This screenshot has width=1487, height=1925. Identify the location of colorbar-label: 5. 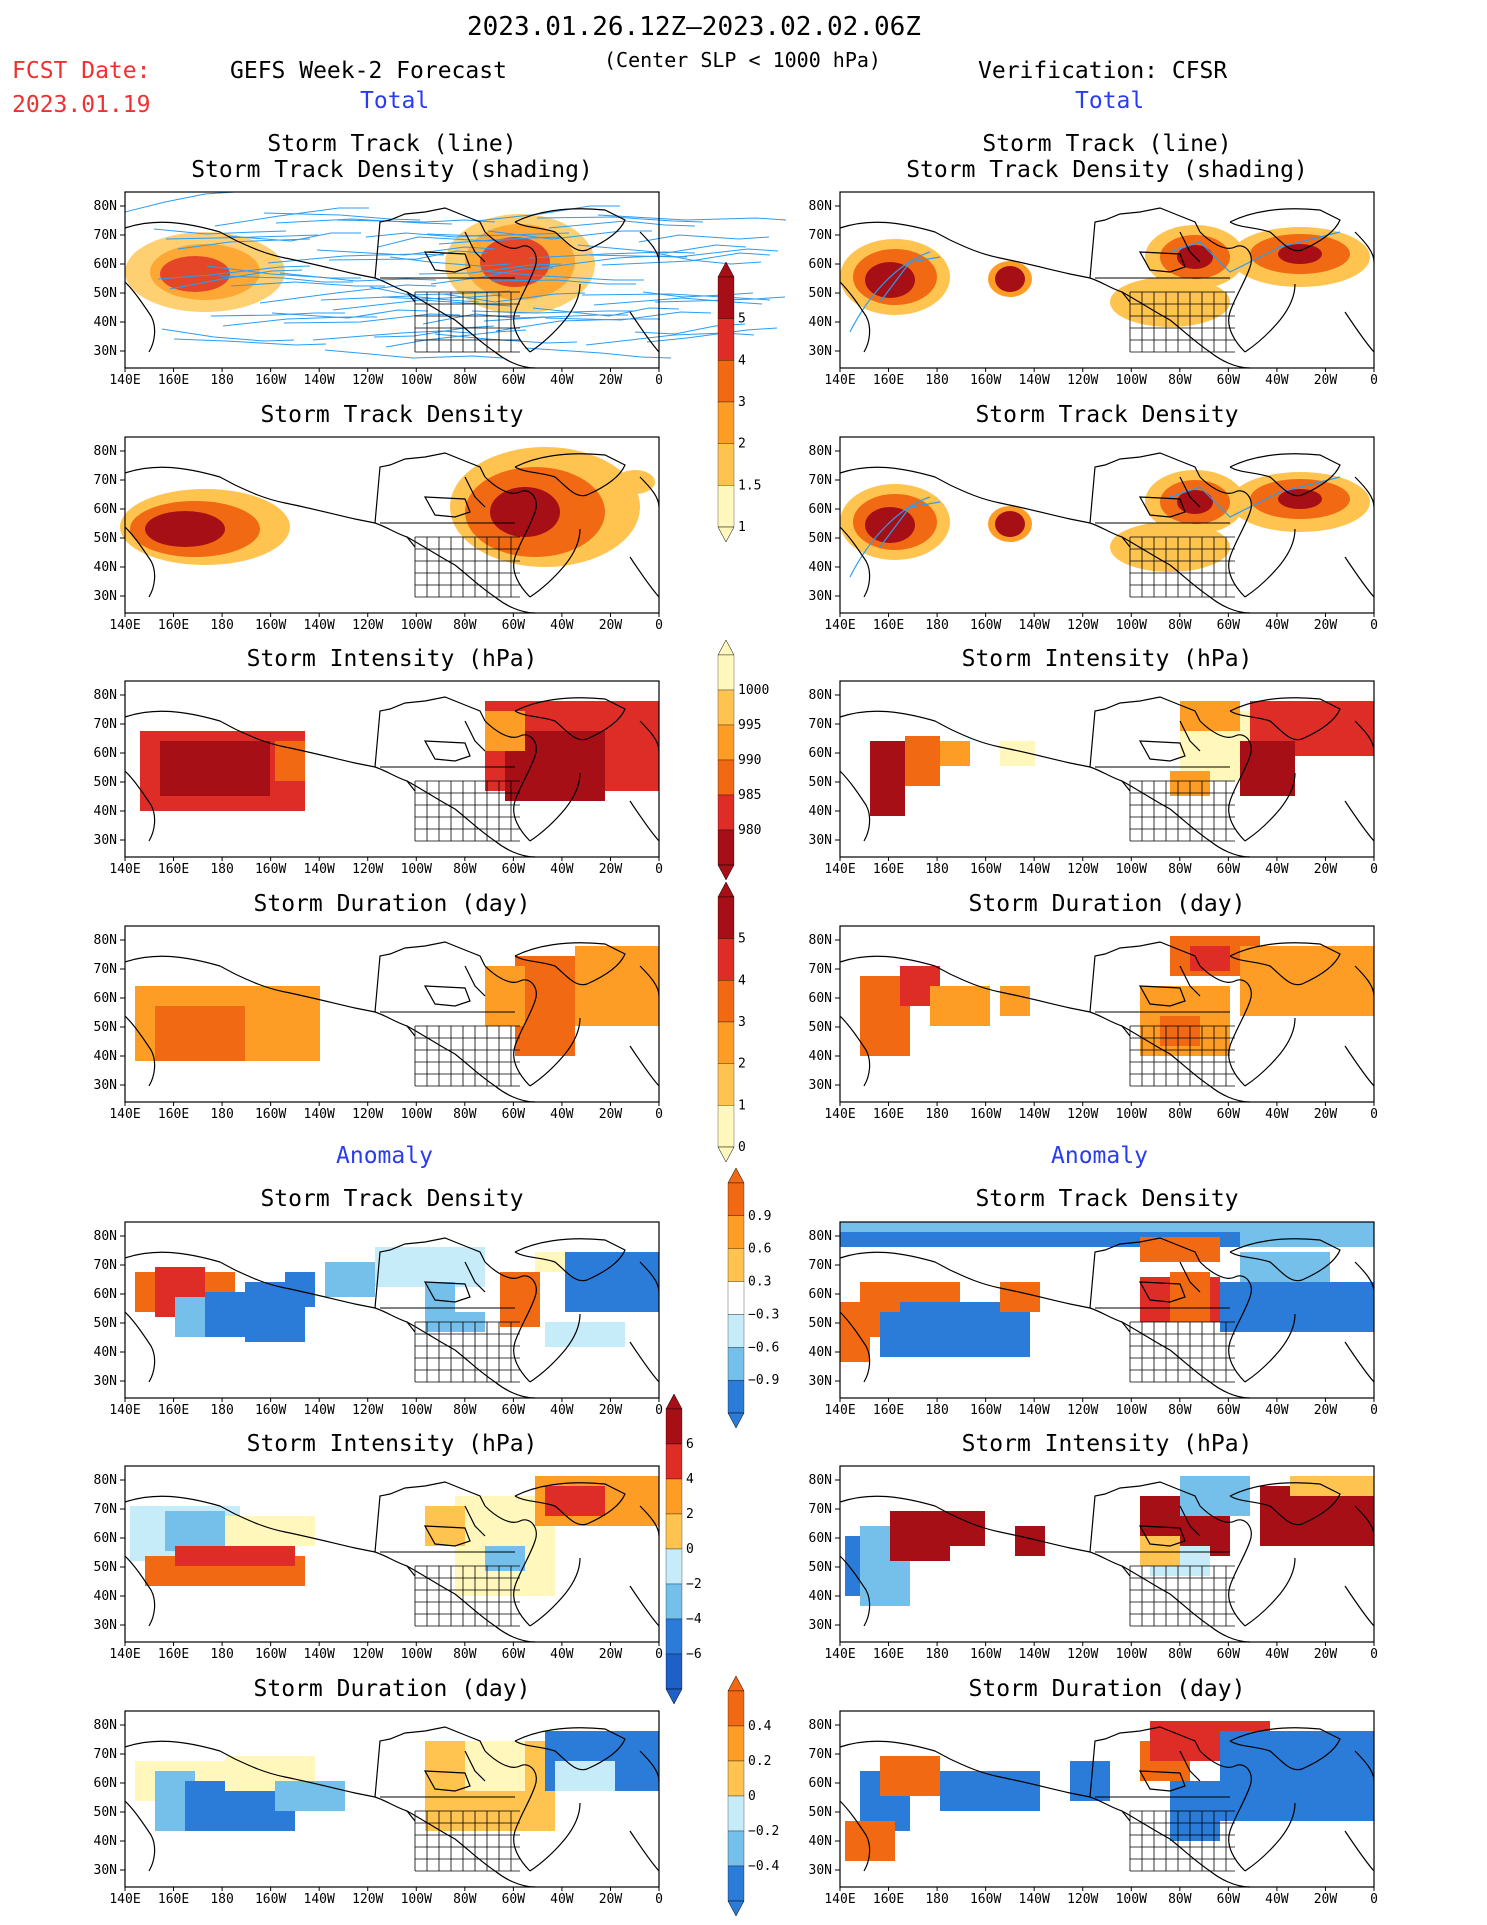
(742, 319).